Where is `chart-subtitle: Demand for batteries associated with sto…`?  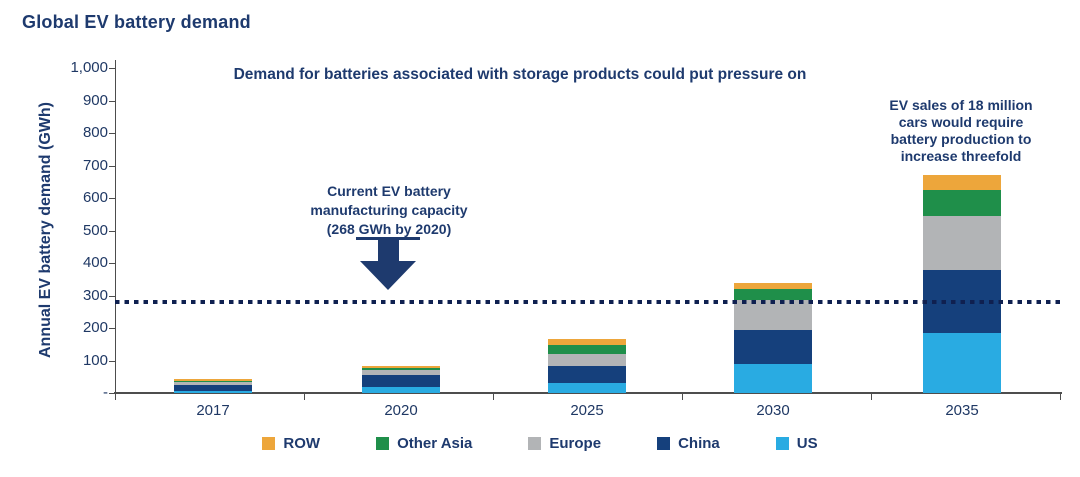 chart-subtitle: Demand for batteries associated with sto… is located at coordinates (520, 74).